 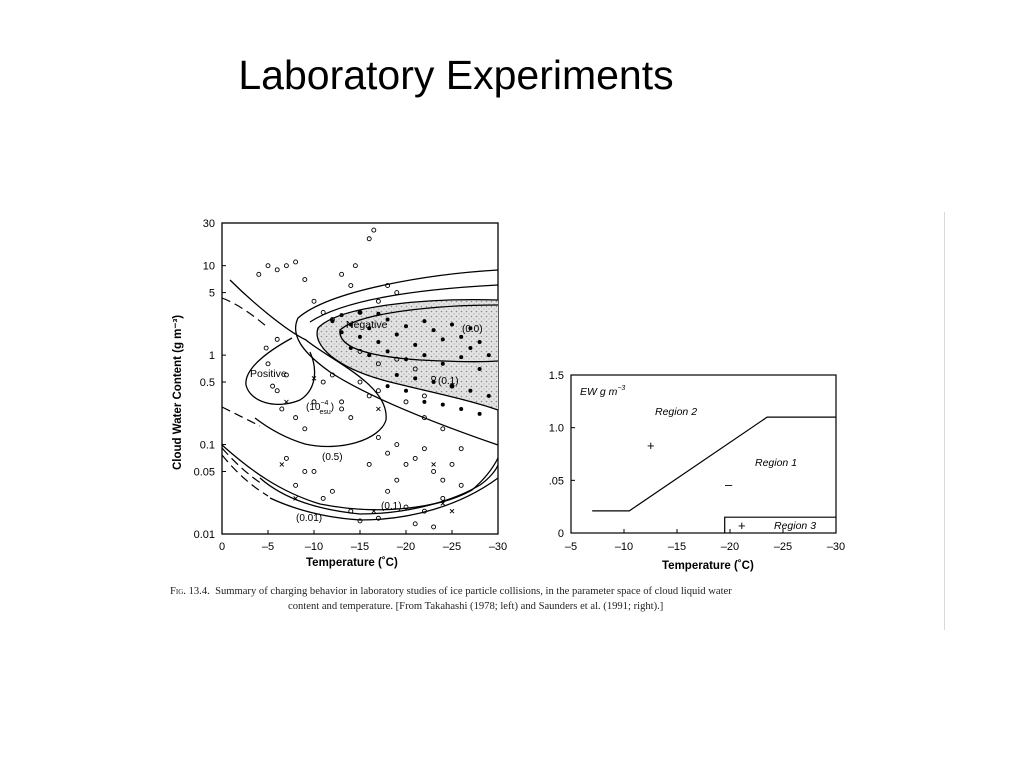 I want to click on left-y-tick-label: 0.01, so click(x=204, y=535).